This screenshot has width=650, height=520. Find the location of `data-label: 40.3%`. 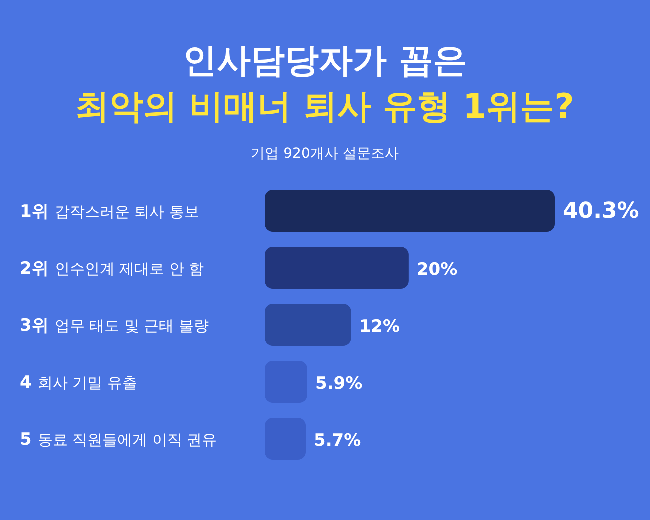

data-label: 40.3% is located at coordinates (601, 211).